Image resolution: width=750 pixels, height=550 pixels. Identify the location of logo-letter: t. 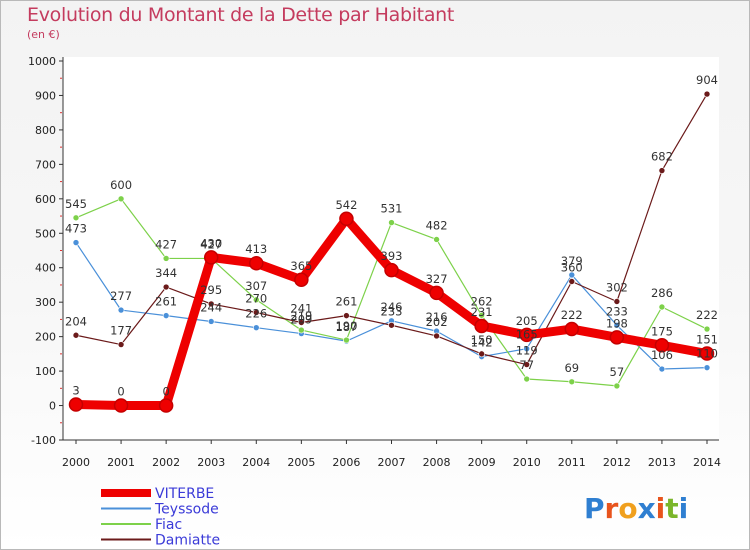
(671, 508).